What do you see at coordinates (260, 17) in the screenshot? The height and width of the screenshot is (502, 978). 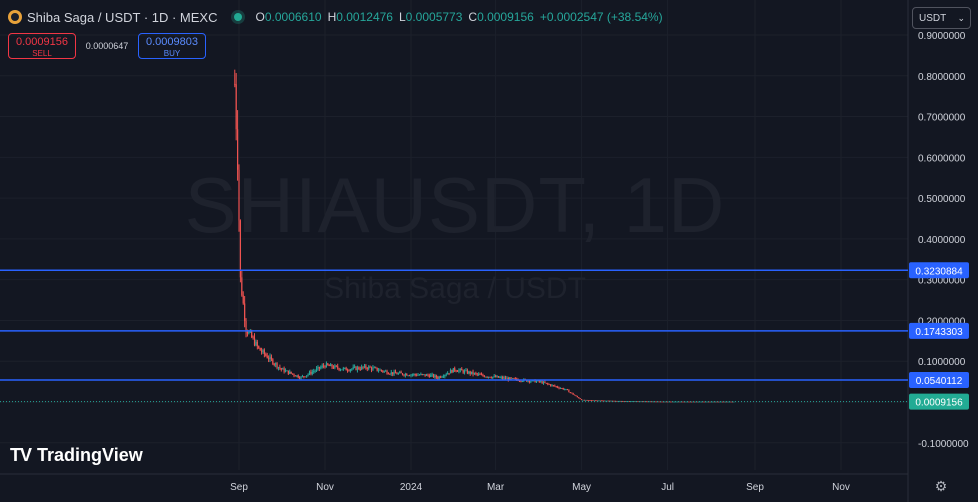 I see `open-label: O` at bounding box center [260, 17].